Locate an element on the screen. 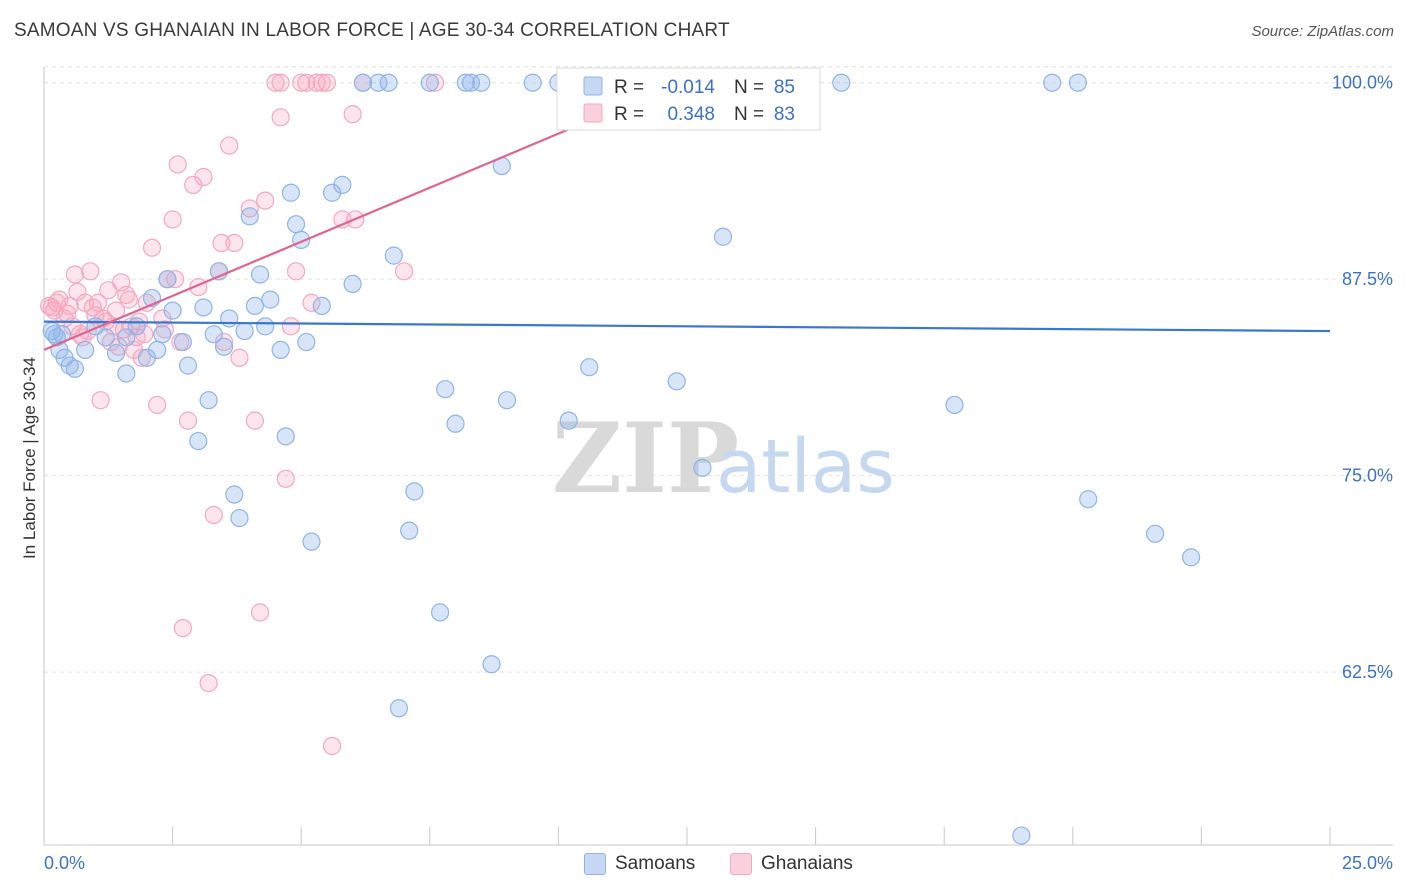  watermark-zip: ZIP is located at coordinates (645, 458).